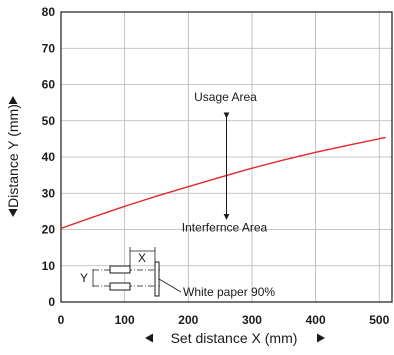 The image size is (394, 355). I want to click on x-tick-labels: 0 100 200 300 400 500, so click(224, 320).